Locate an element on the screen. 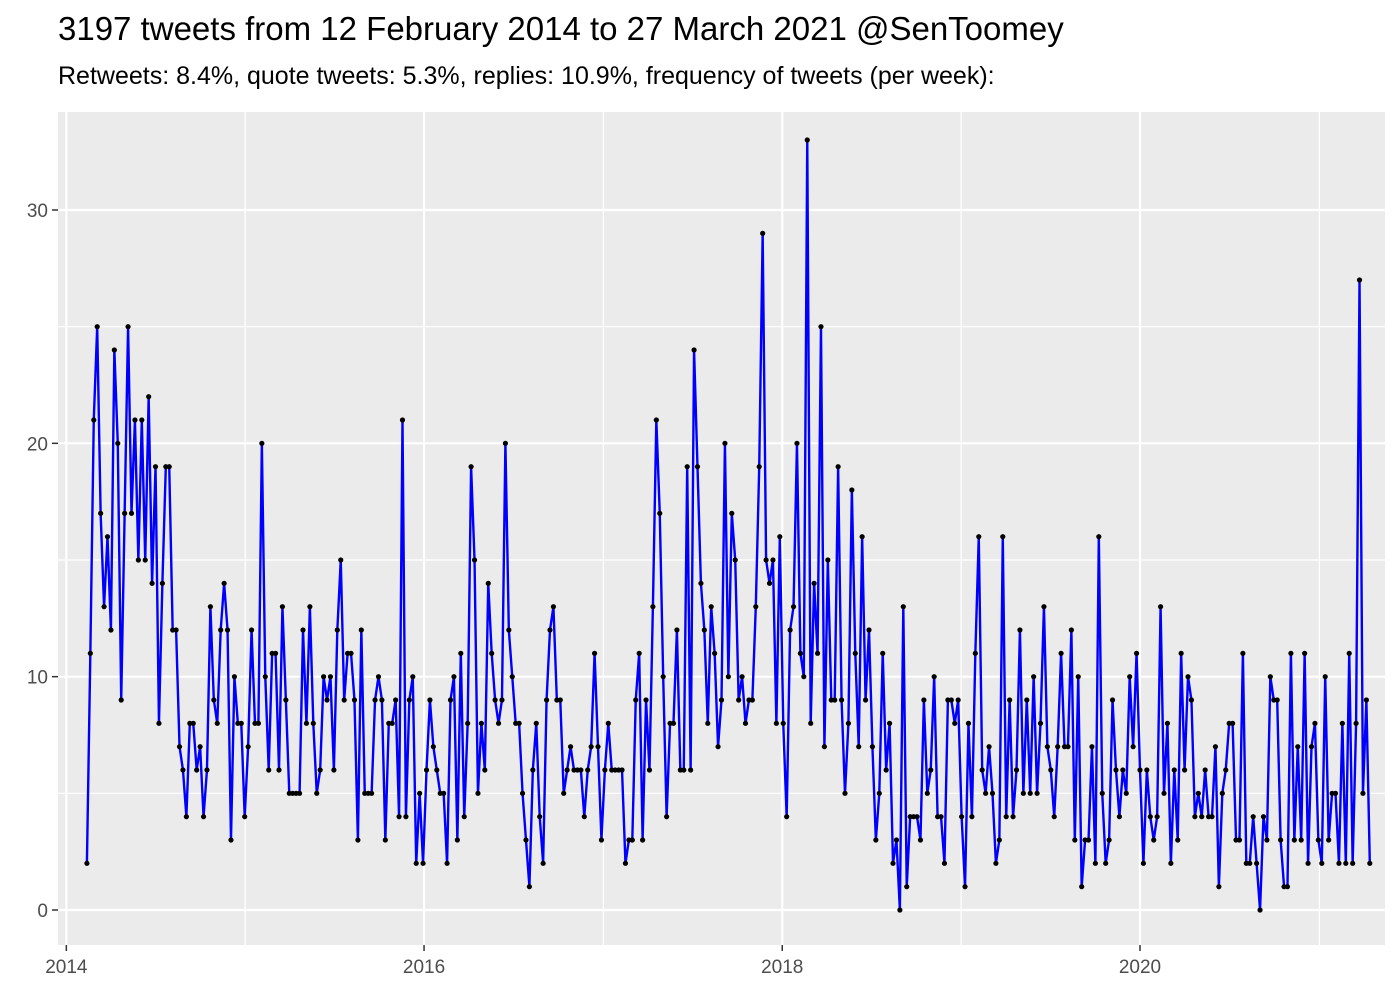 Image resolution: width=1400 pixels, height=1000 pixels. y-tick-label: 10 is located at coordinates (37, 678).